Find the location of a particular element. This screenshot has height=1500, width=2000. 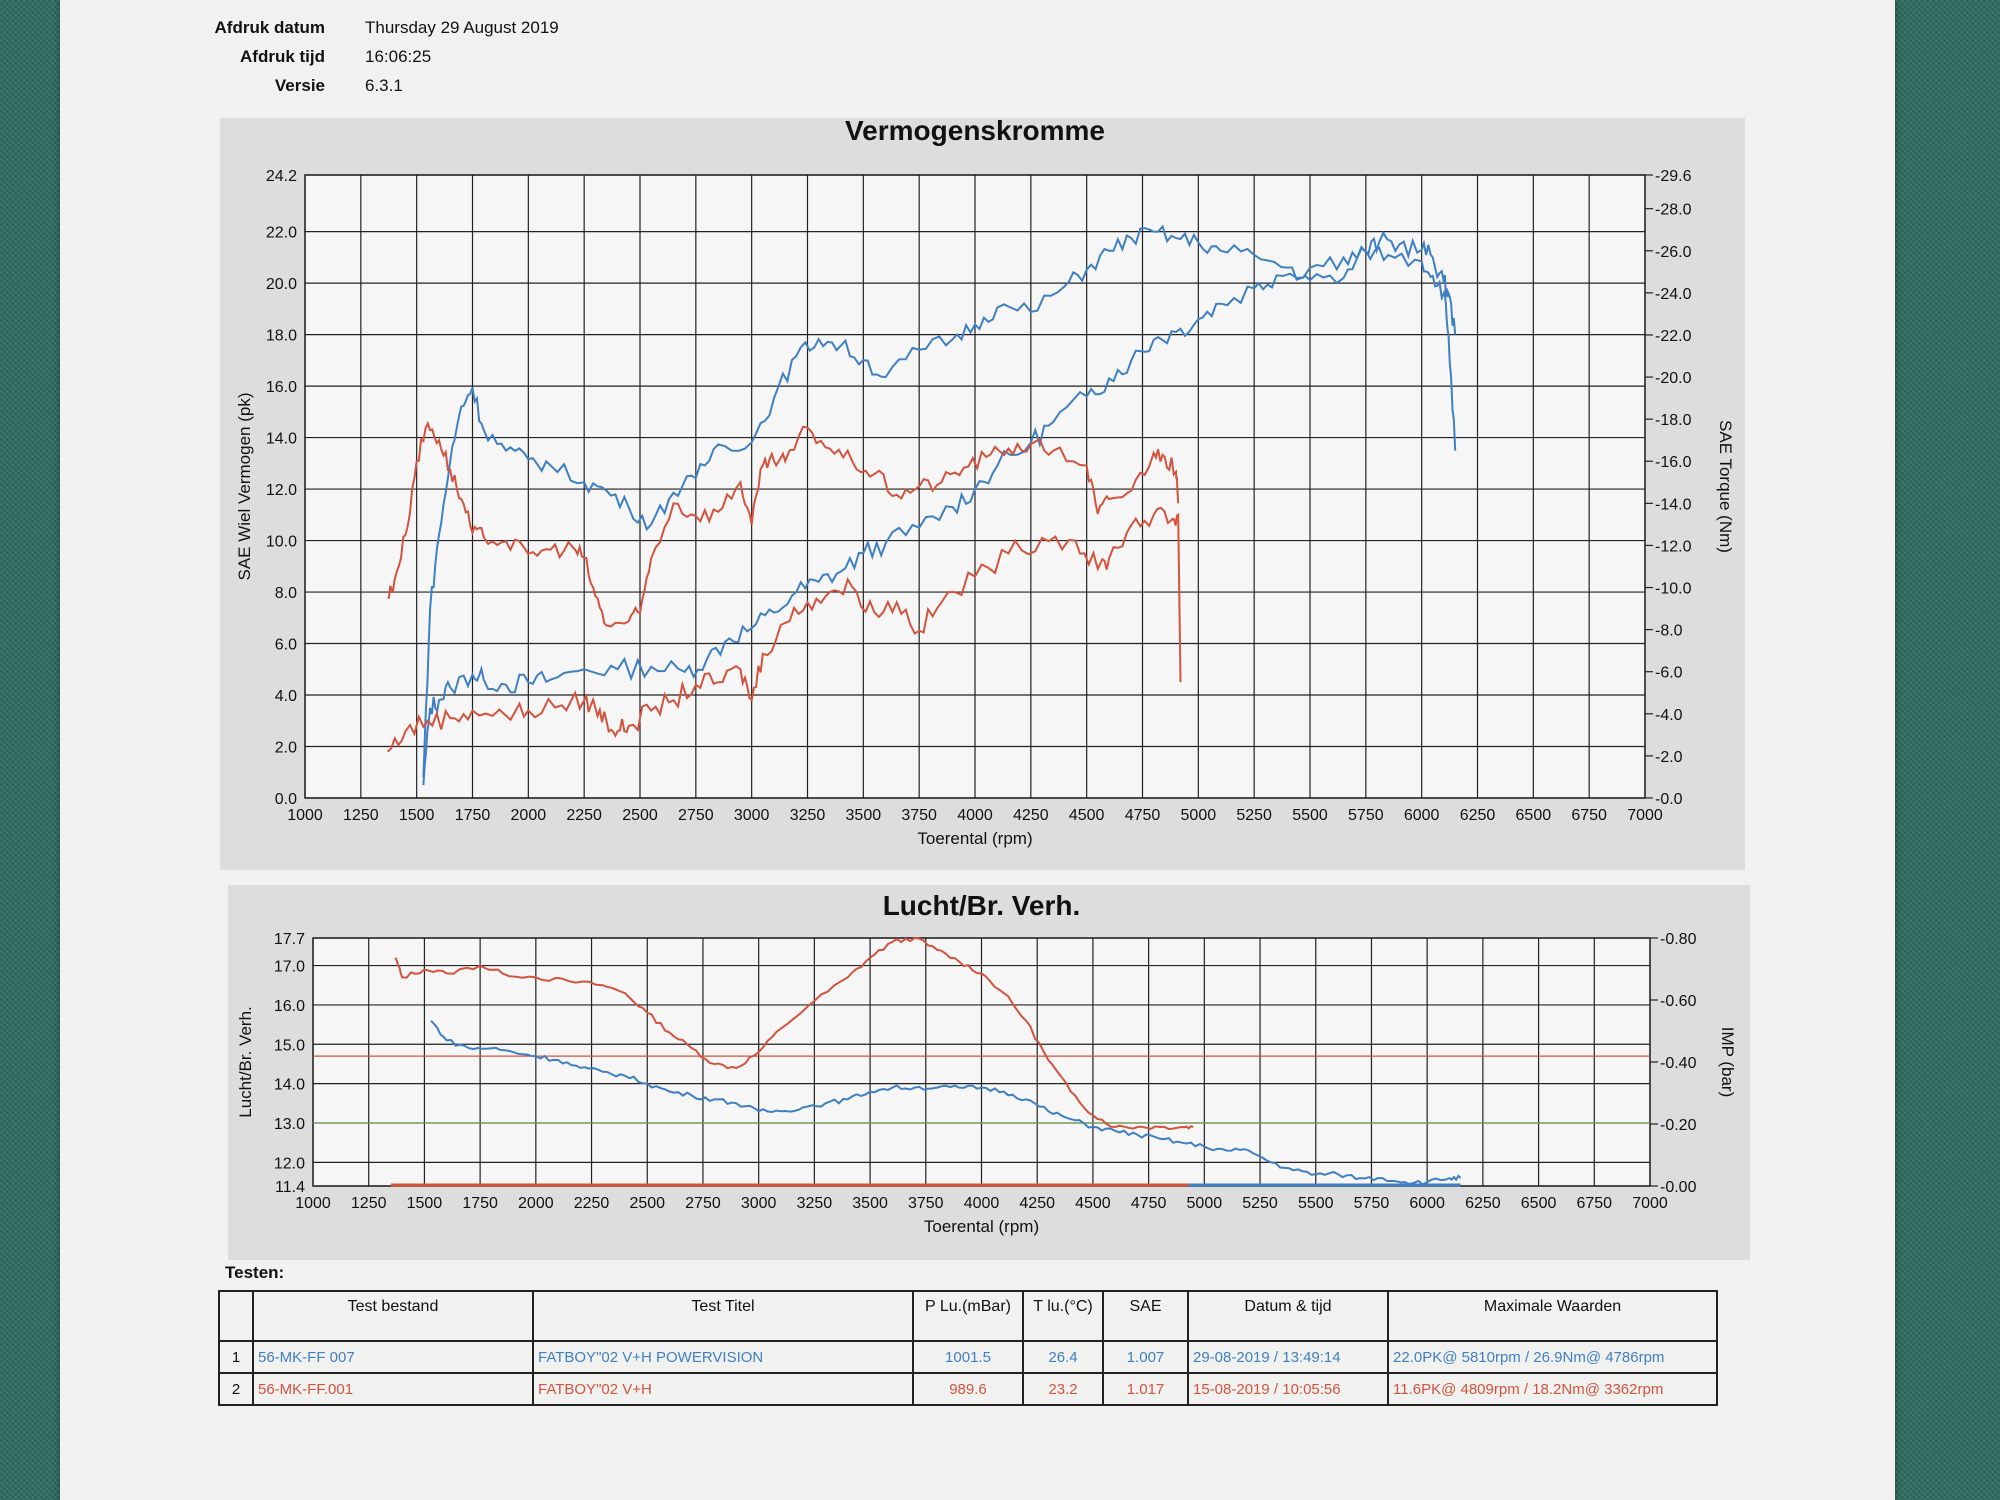

y2-tick-label: -12.0 is located at coordinates (1673, 546).